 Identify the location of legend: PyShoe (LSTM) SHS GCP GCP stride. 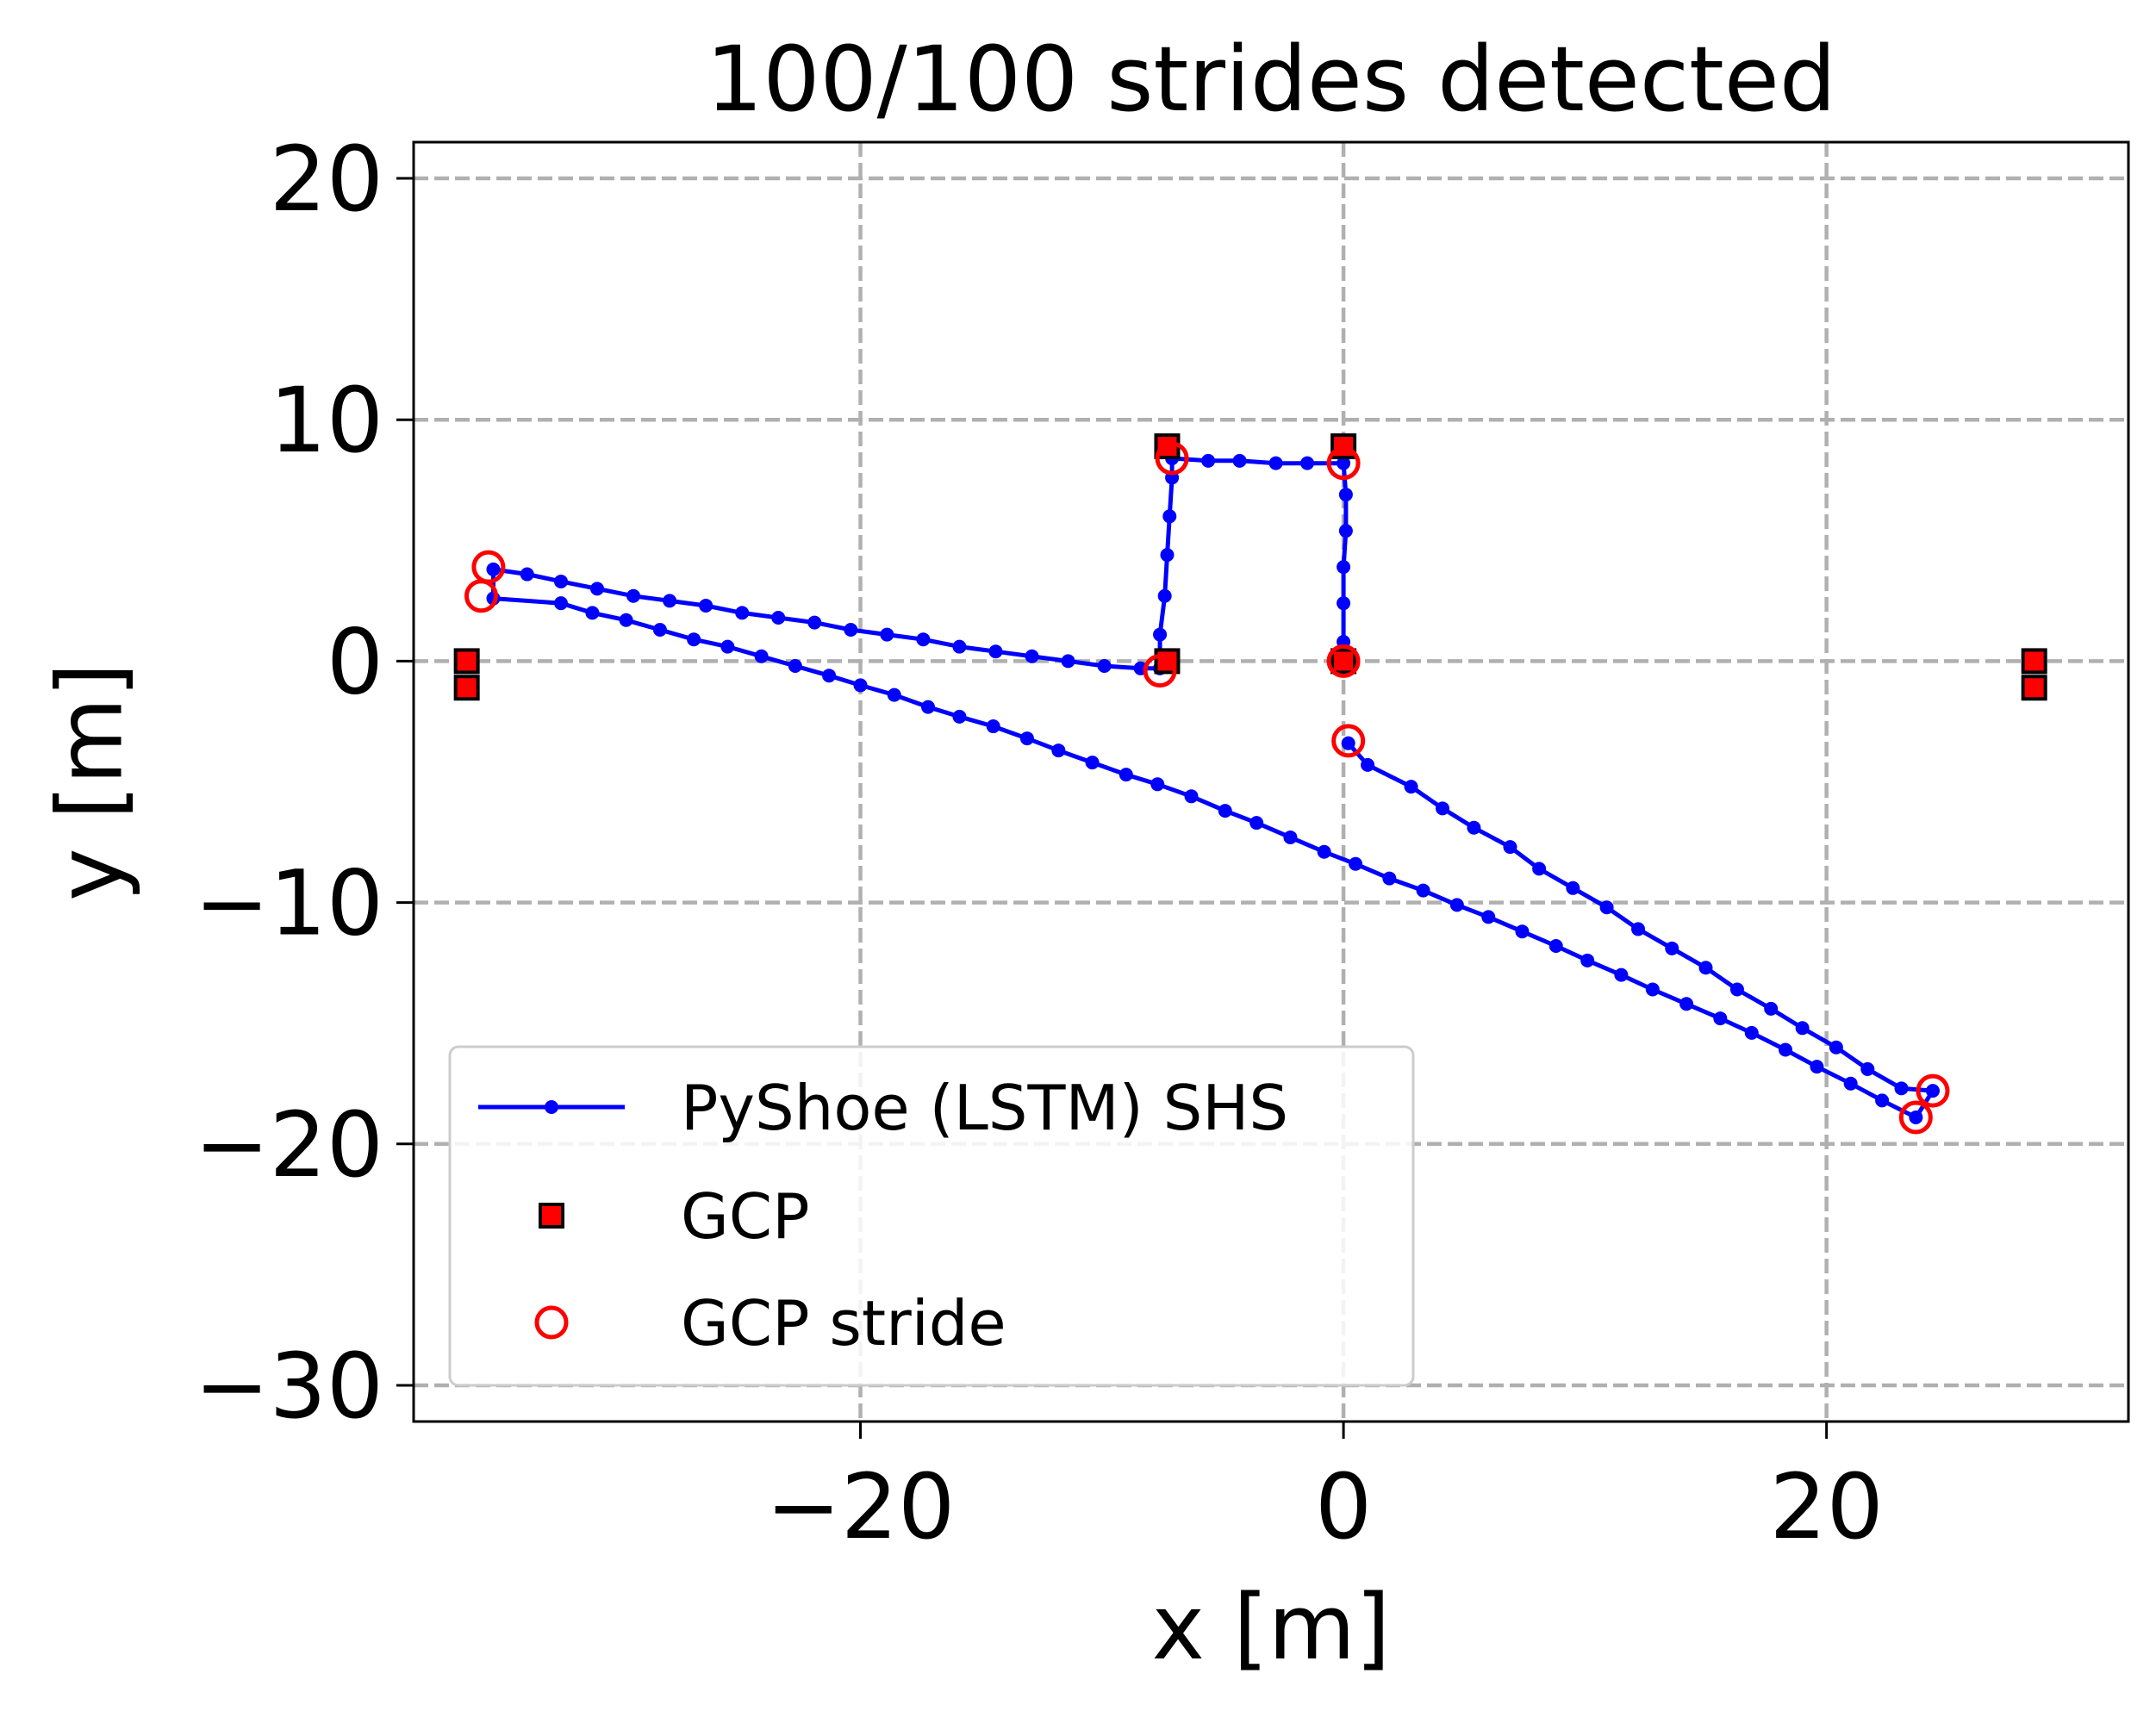
(932, 1216).